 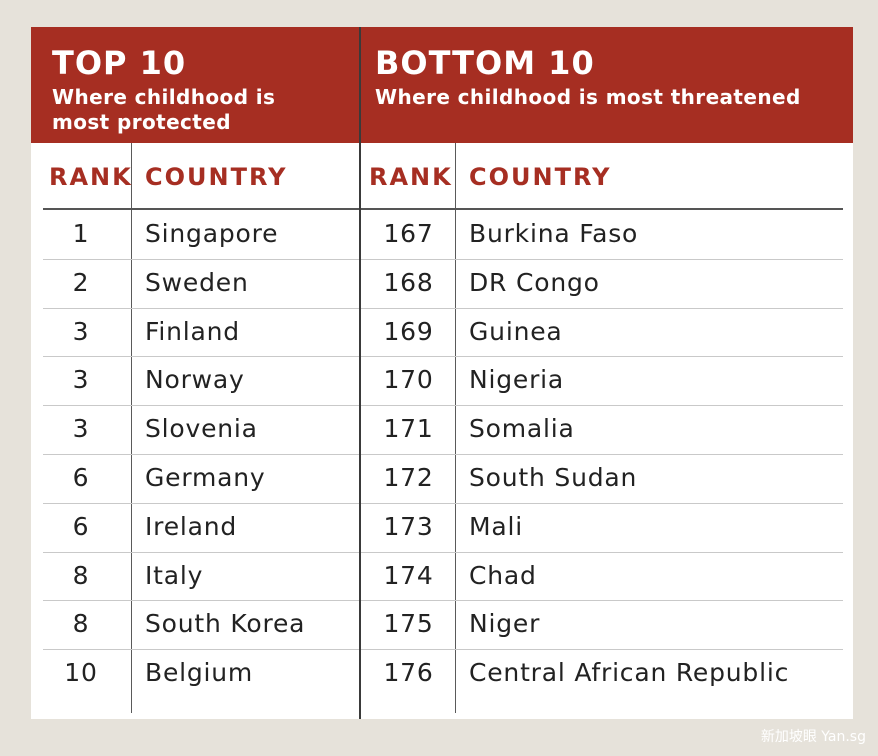 I want to click on bottom-rank-cell: 168, so click(x=408, y=282).